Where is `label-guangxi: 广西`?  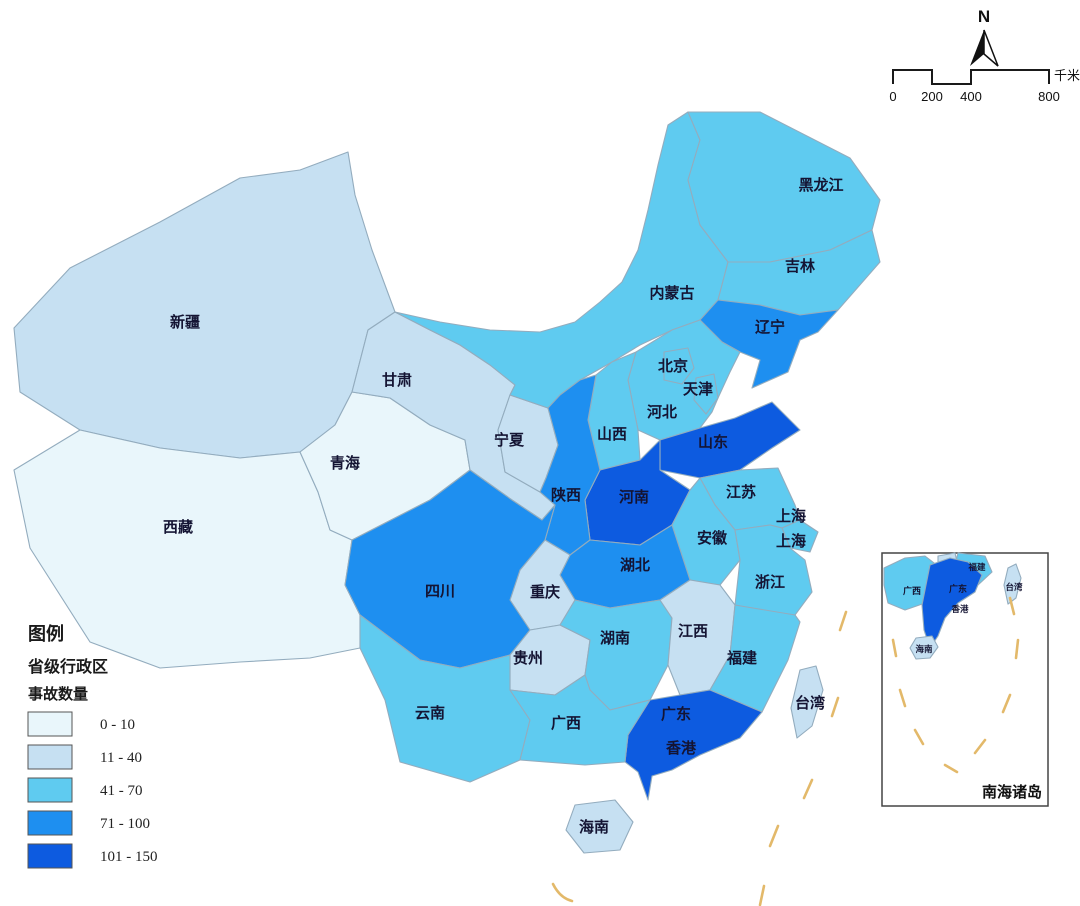
label-guangxi: 广西 is located at coordinates (566, 723).